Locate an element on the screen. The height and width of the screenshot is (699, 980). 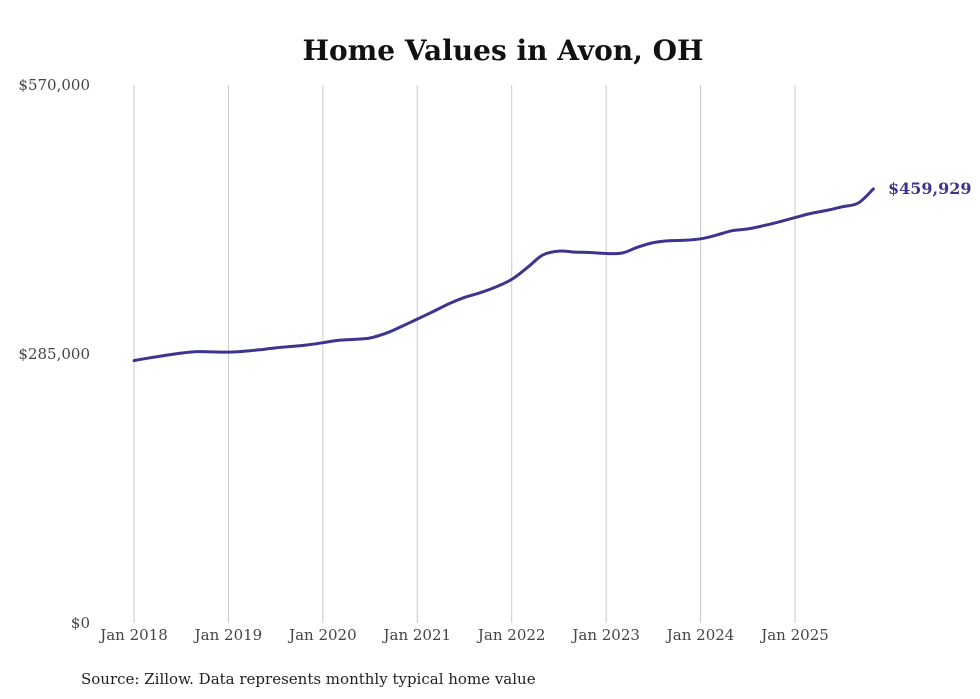
y-tick-label: $0 is located at coordinates (80, 623).